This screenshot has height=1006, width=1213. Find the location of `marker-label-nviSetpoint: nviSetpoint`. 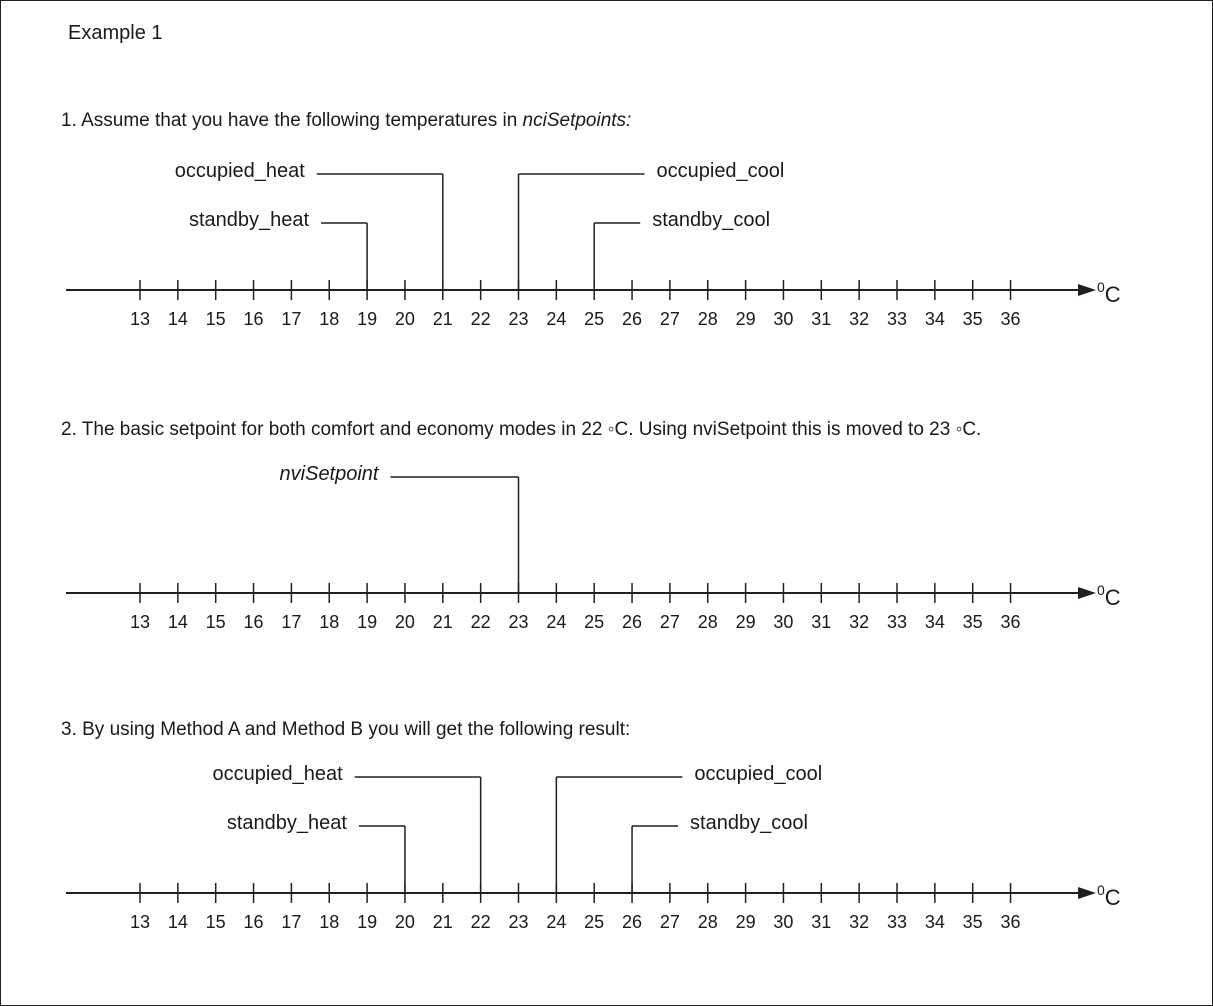

marker-label-nviSetpoint: nviSetpoint is located at coordinates (329, 474).